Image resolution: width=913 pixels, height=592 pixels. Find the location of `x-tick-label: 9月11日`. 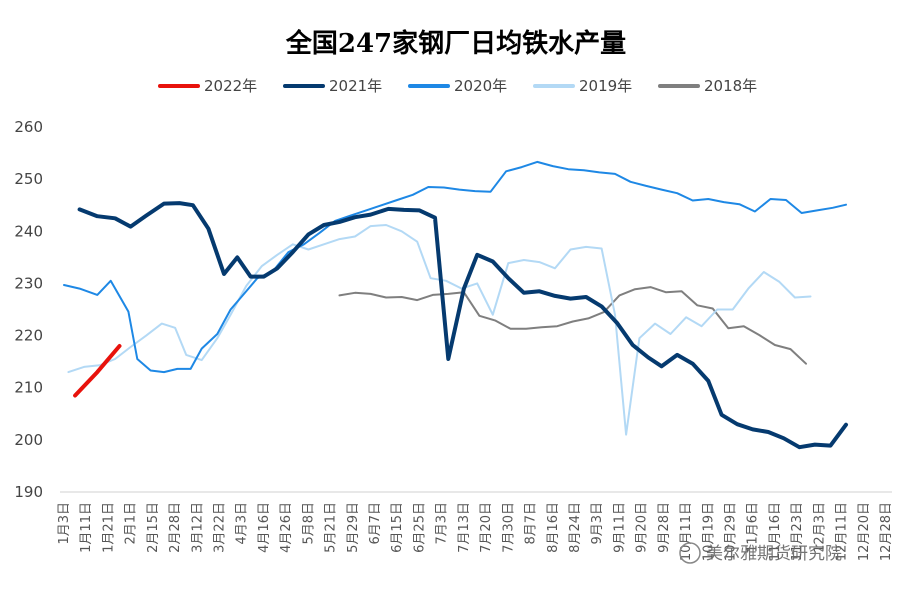

x-tick-label: 9月11日 is located at coordinates (619, 527).